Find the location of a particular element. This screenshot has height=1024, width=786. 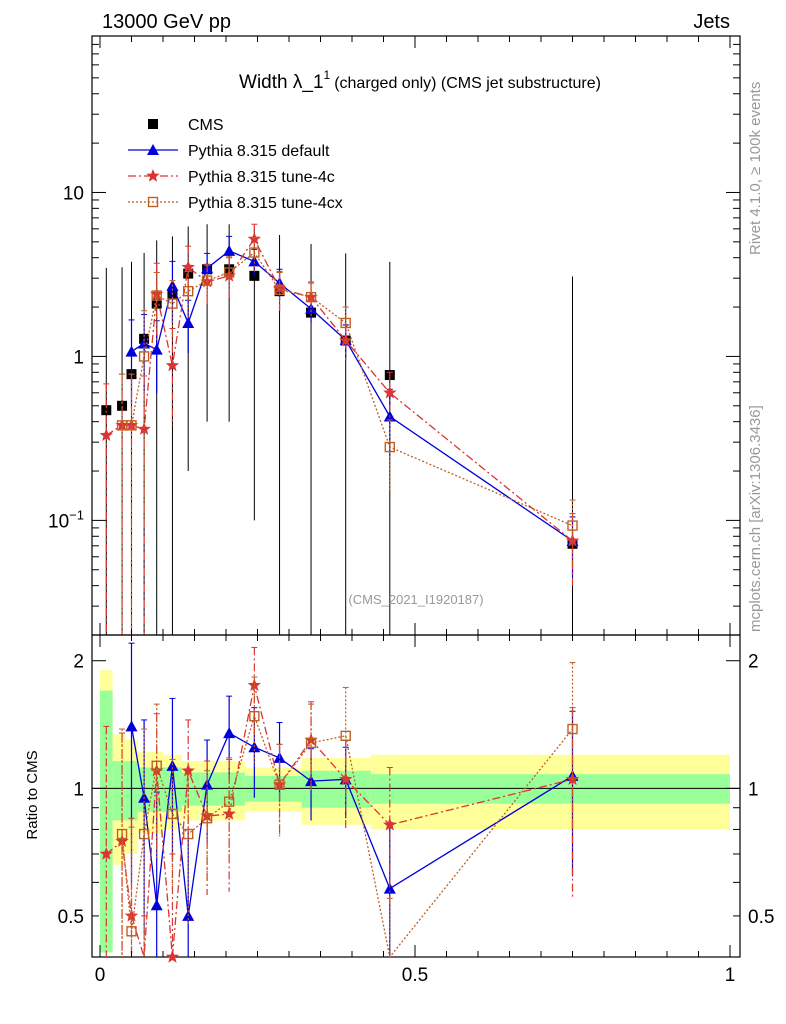

legend-item: Pythia 8.315 tune-4cx is located at coordinates (235, 203).